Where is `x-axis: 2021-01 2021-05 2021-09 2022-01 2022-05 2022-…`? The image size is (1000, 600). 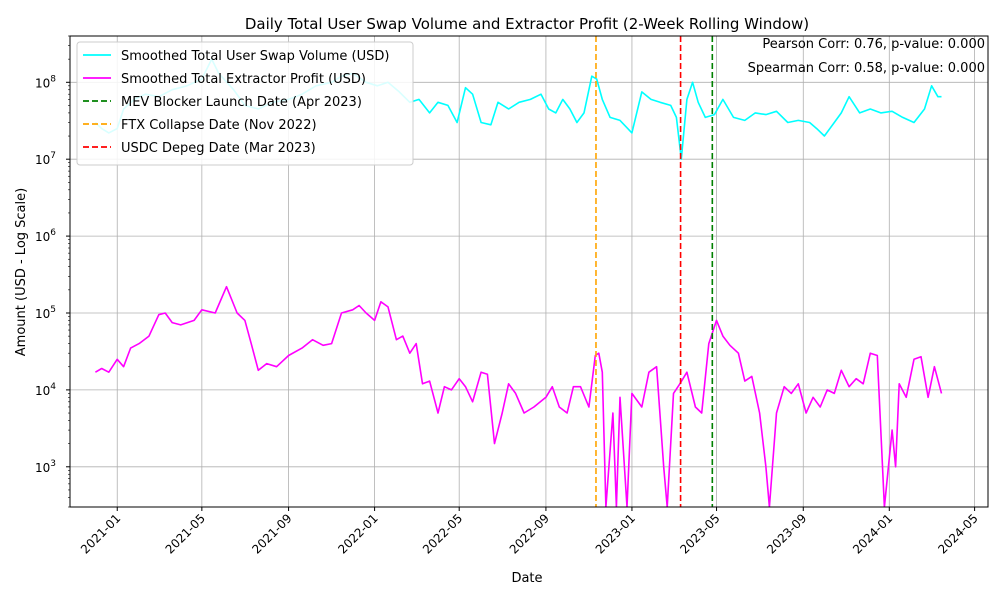
x-axis: 2021-01 2021-05 2021-09 2022-01 2022-05 2022-… is located at coordinates (529, 532).